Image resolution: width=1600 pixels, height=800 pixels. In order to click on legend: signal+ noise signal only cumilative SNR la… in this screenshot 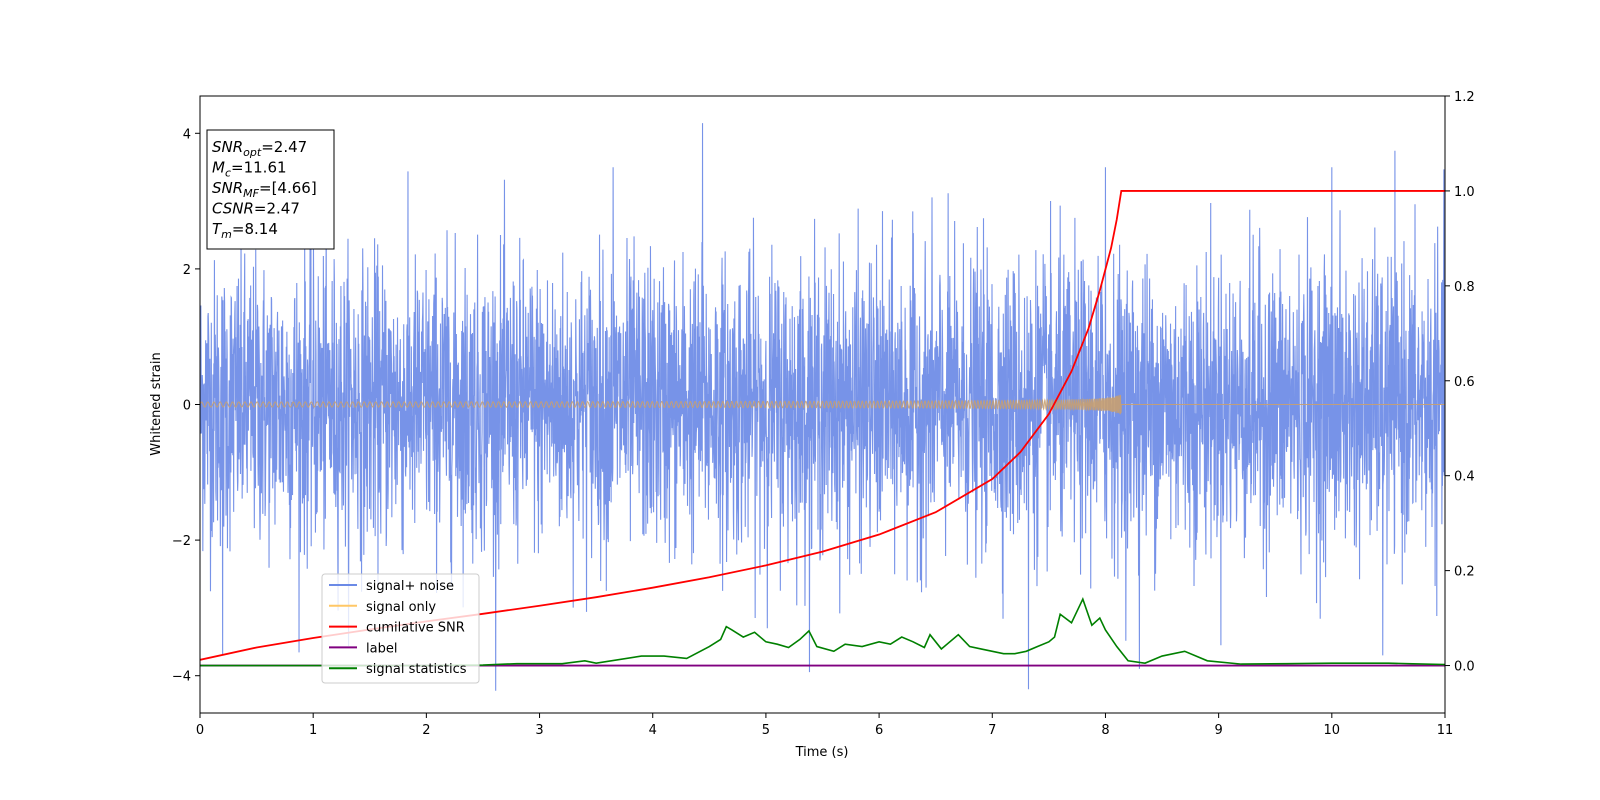, I will do `click(400, 628)`.